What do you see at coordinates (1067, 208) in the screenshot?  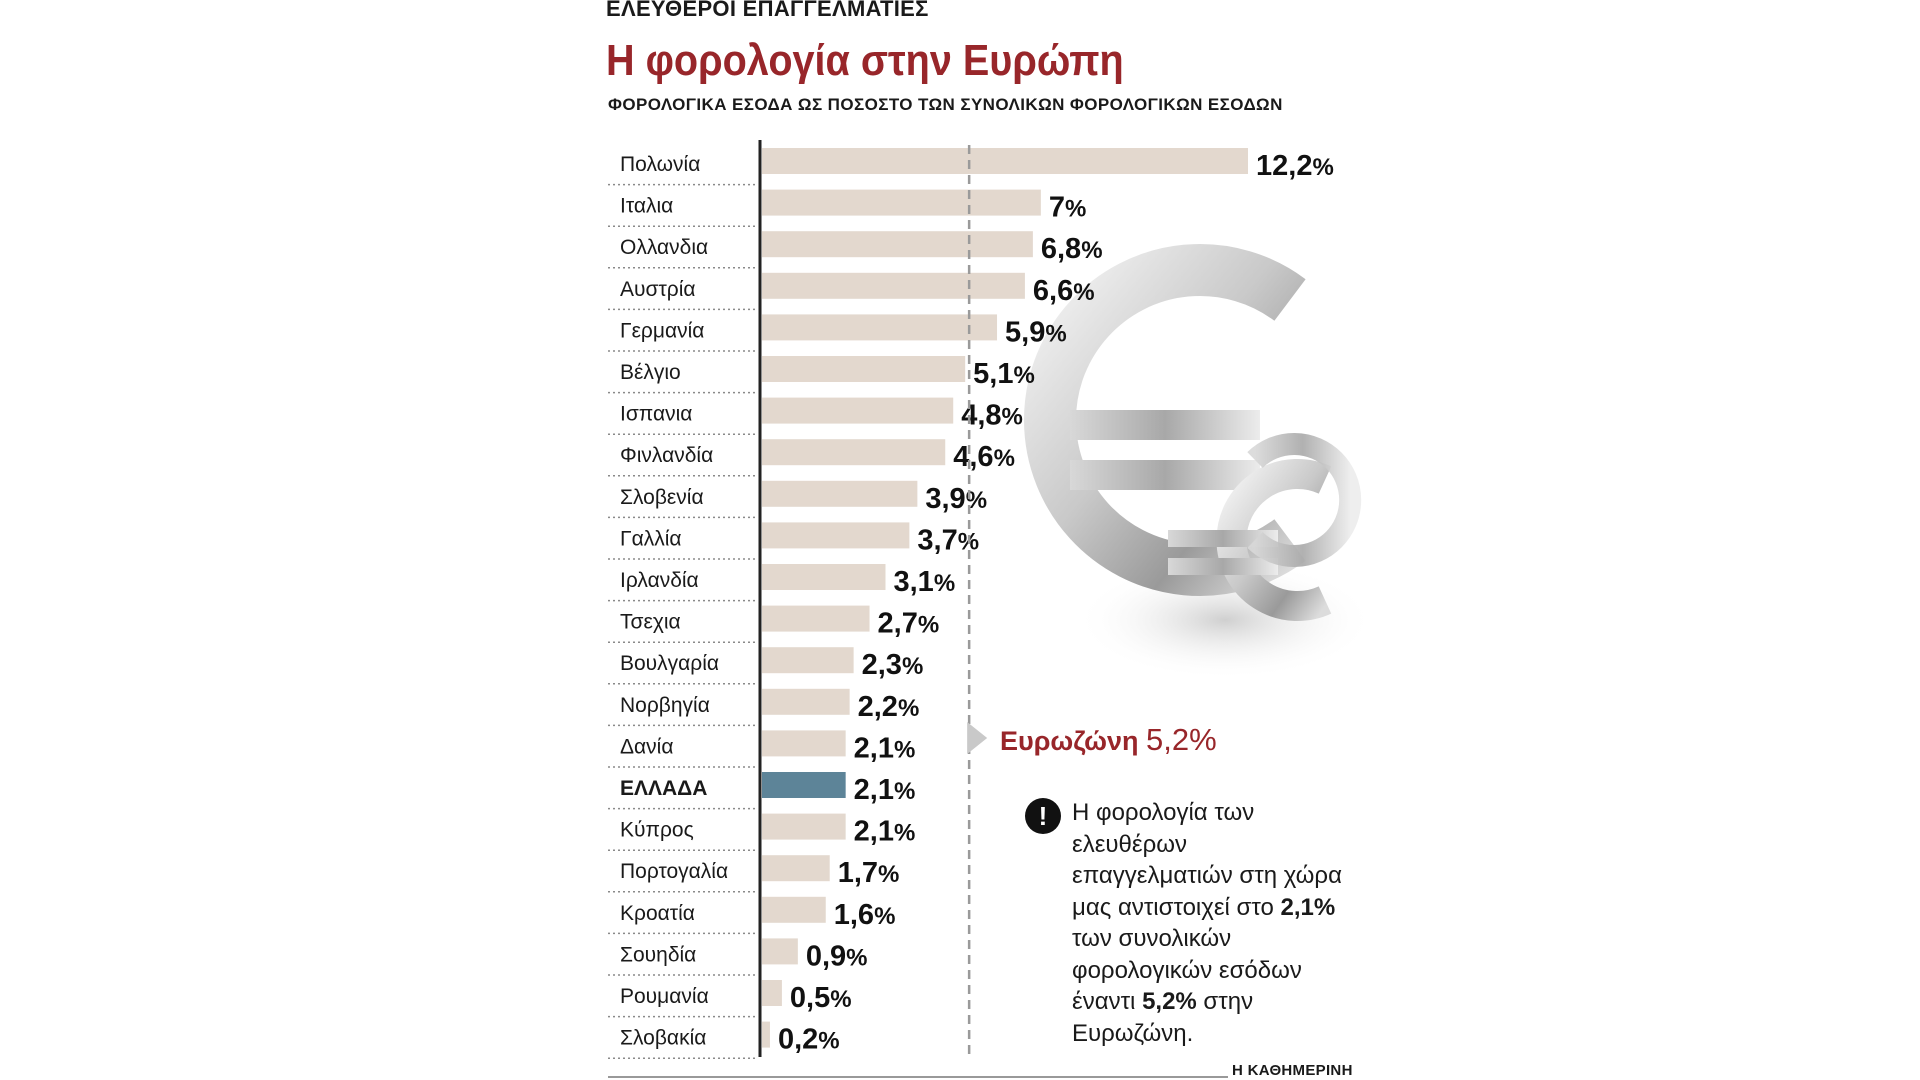 I see `value-label: 7%` at bounding box center [1067, 208].